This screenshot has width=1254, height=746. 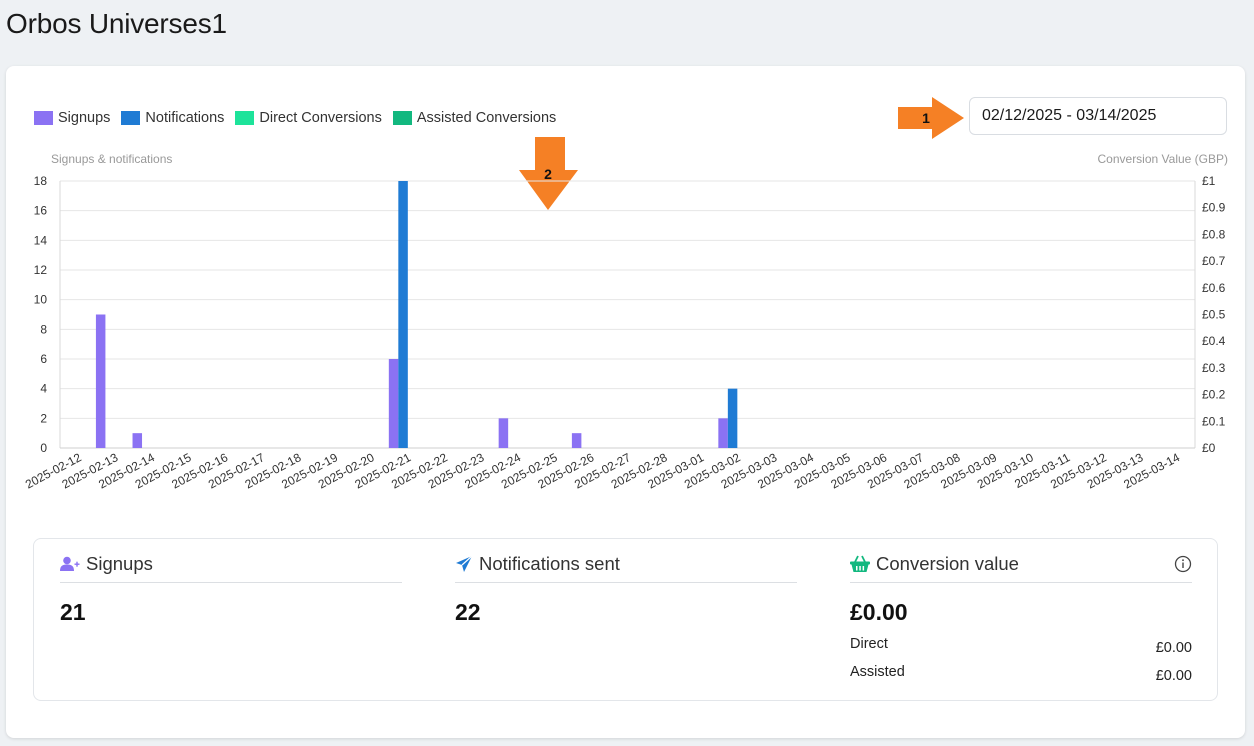 I want to click on legend-item-assisted-conversions: Assisted Conversions, so click(x=474, y=118).